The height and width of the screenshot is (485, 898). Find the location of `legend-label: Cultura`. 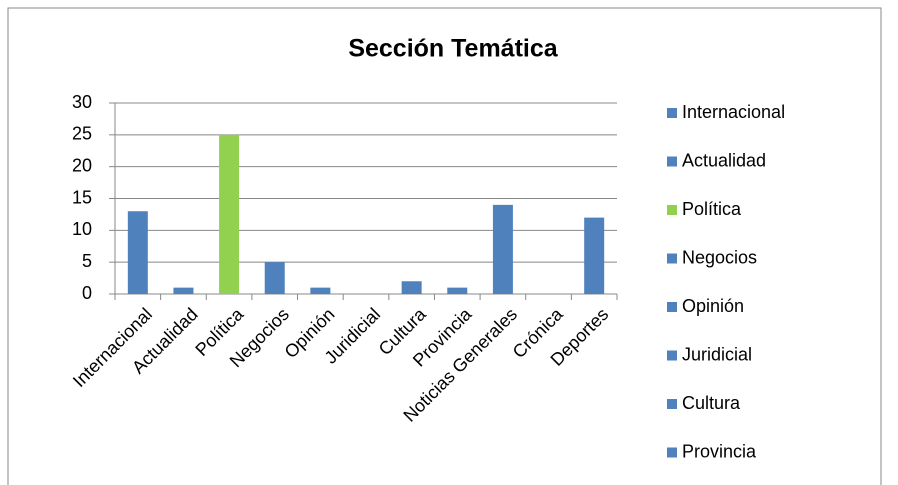

legend-label: Cultura is located at coordinates (711, 403).